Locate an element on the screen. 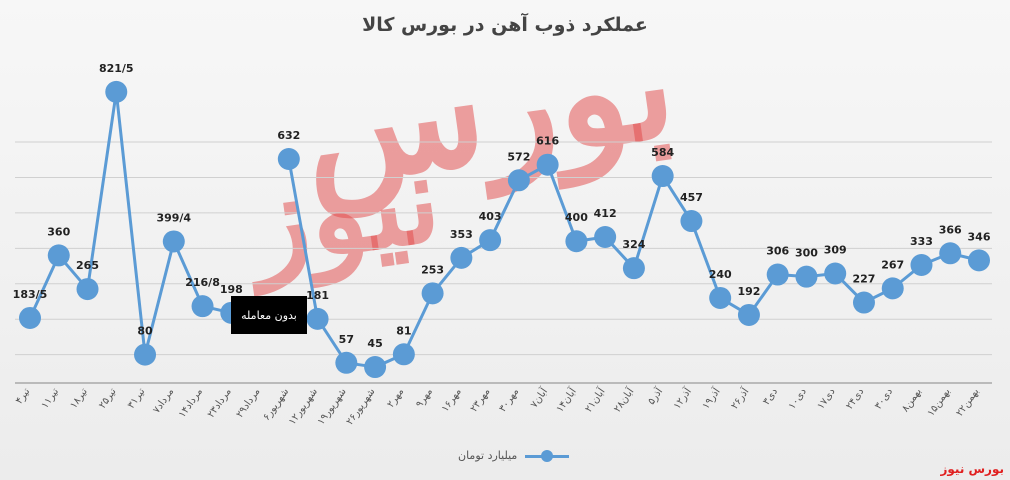 The width and height of the screenshot is (1010, 480). legend: میلیارد تومان is located at coordinates (514, 455).